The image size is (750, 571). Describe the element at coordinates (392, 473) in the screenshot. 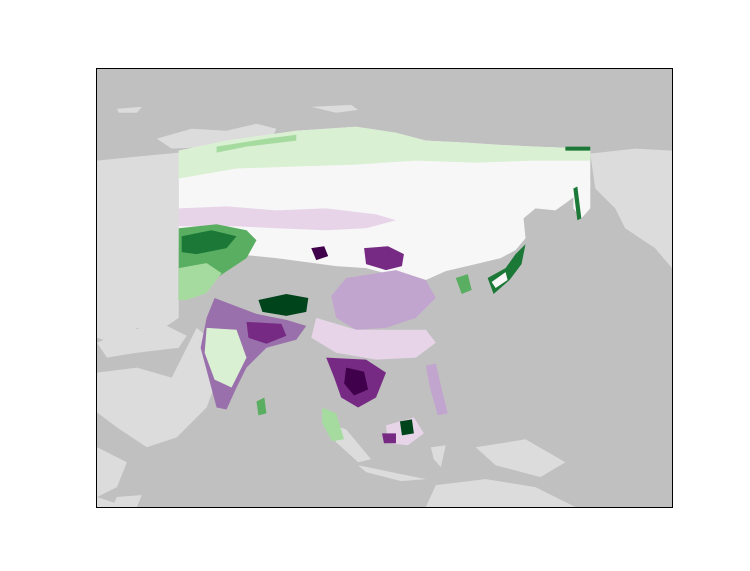

I see `land-java` at that location.